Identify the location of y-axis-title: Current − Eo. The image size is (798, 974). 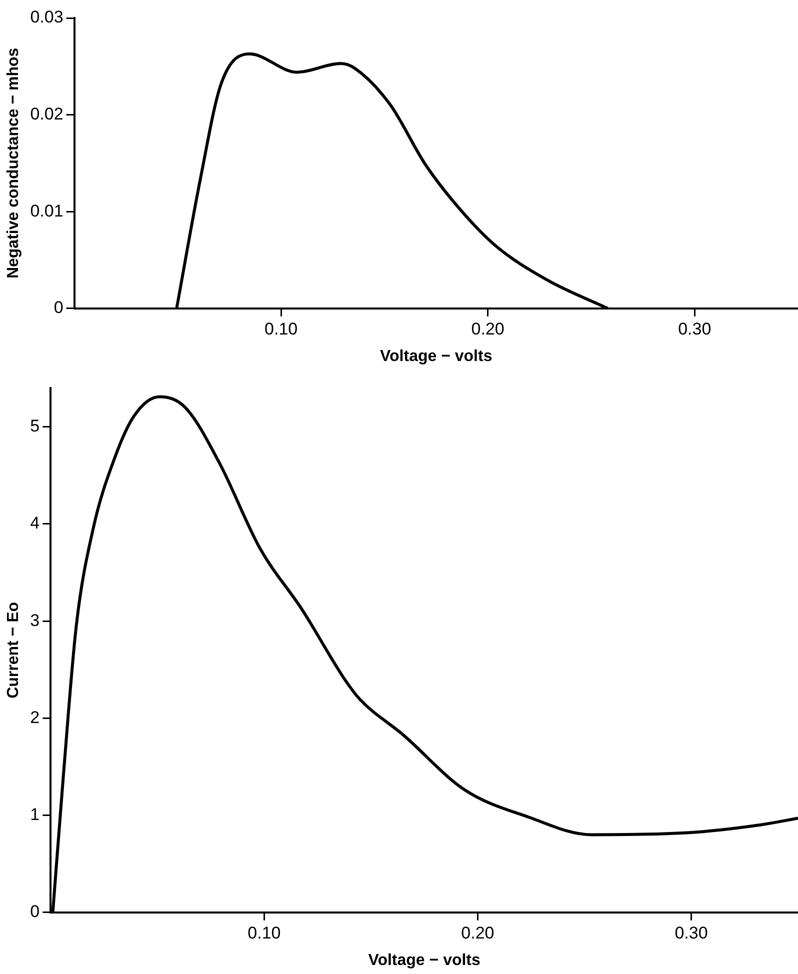
(13, 650).